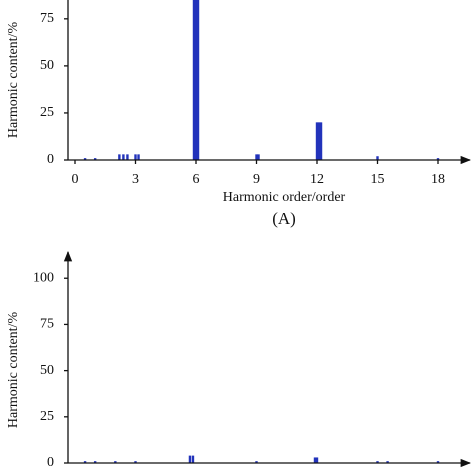 Image resolution: width=474 pixels, height=474 pixels. What do you see at coordinates (75, 179) in the screenshot?
I see `x-tick-label: 0` at bounding box center [75, 179].